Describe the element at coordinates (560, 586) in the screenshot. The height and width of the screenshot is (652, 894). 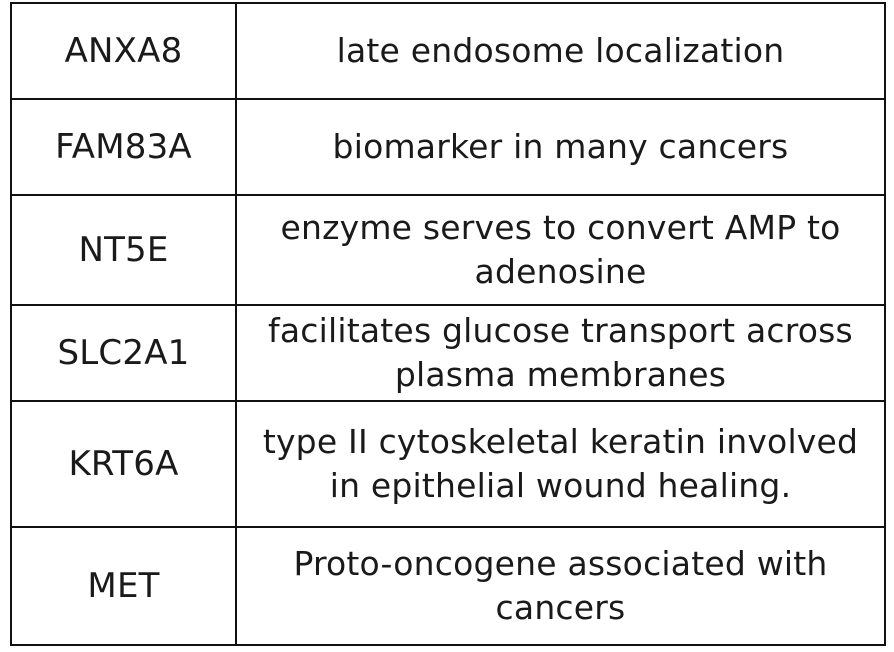
I see `gene-description-cell: Proto-oncogene associated with cancers` at that location.